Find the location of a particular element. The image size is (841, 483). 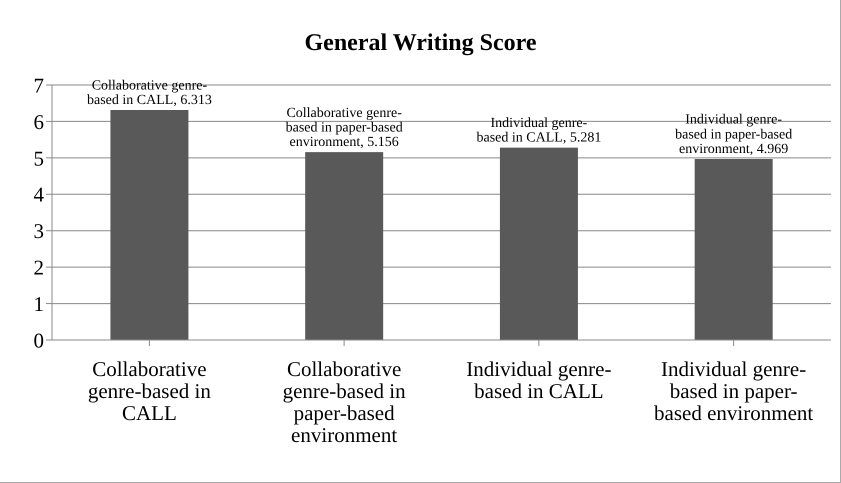

data-label: Individual genre-based in CALL, 5.281 is located at coordinates (539, 131).